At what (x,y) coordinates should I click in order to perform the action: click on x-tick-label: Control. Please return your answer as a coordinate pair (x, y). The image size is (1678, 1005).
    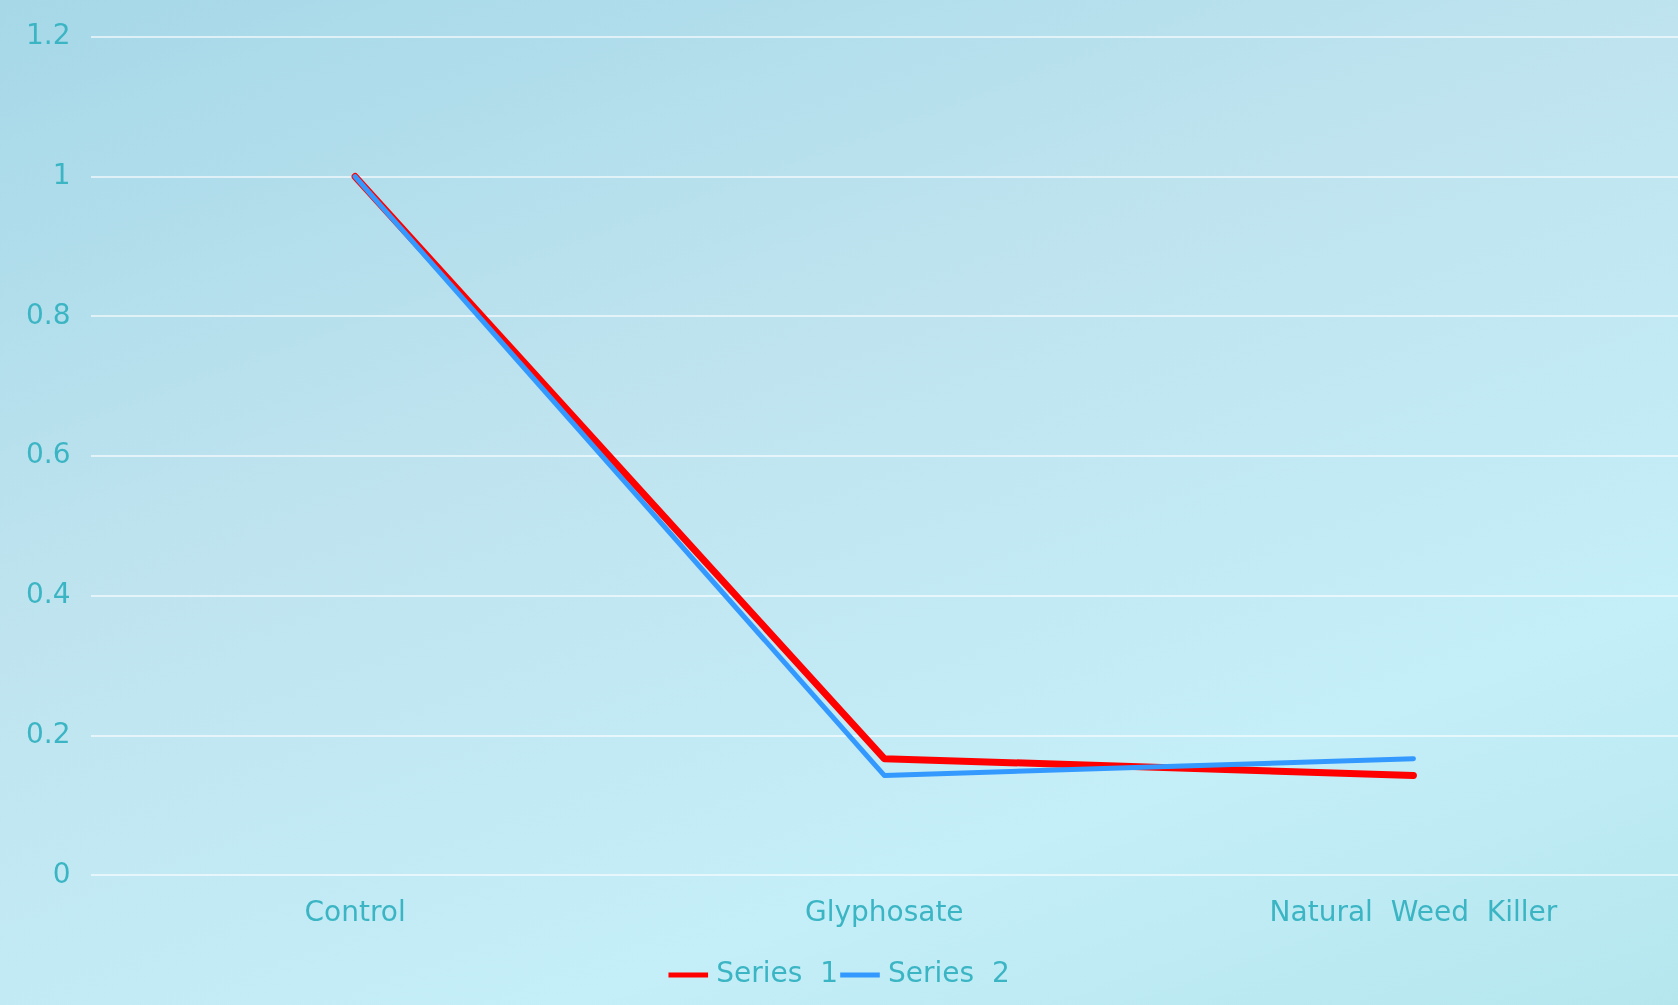
    Looking at the image, I should click on (355, 912).